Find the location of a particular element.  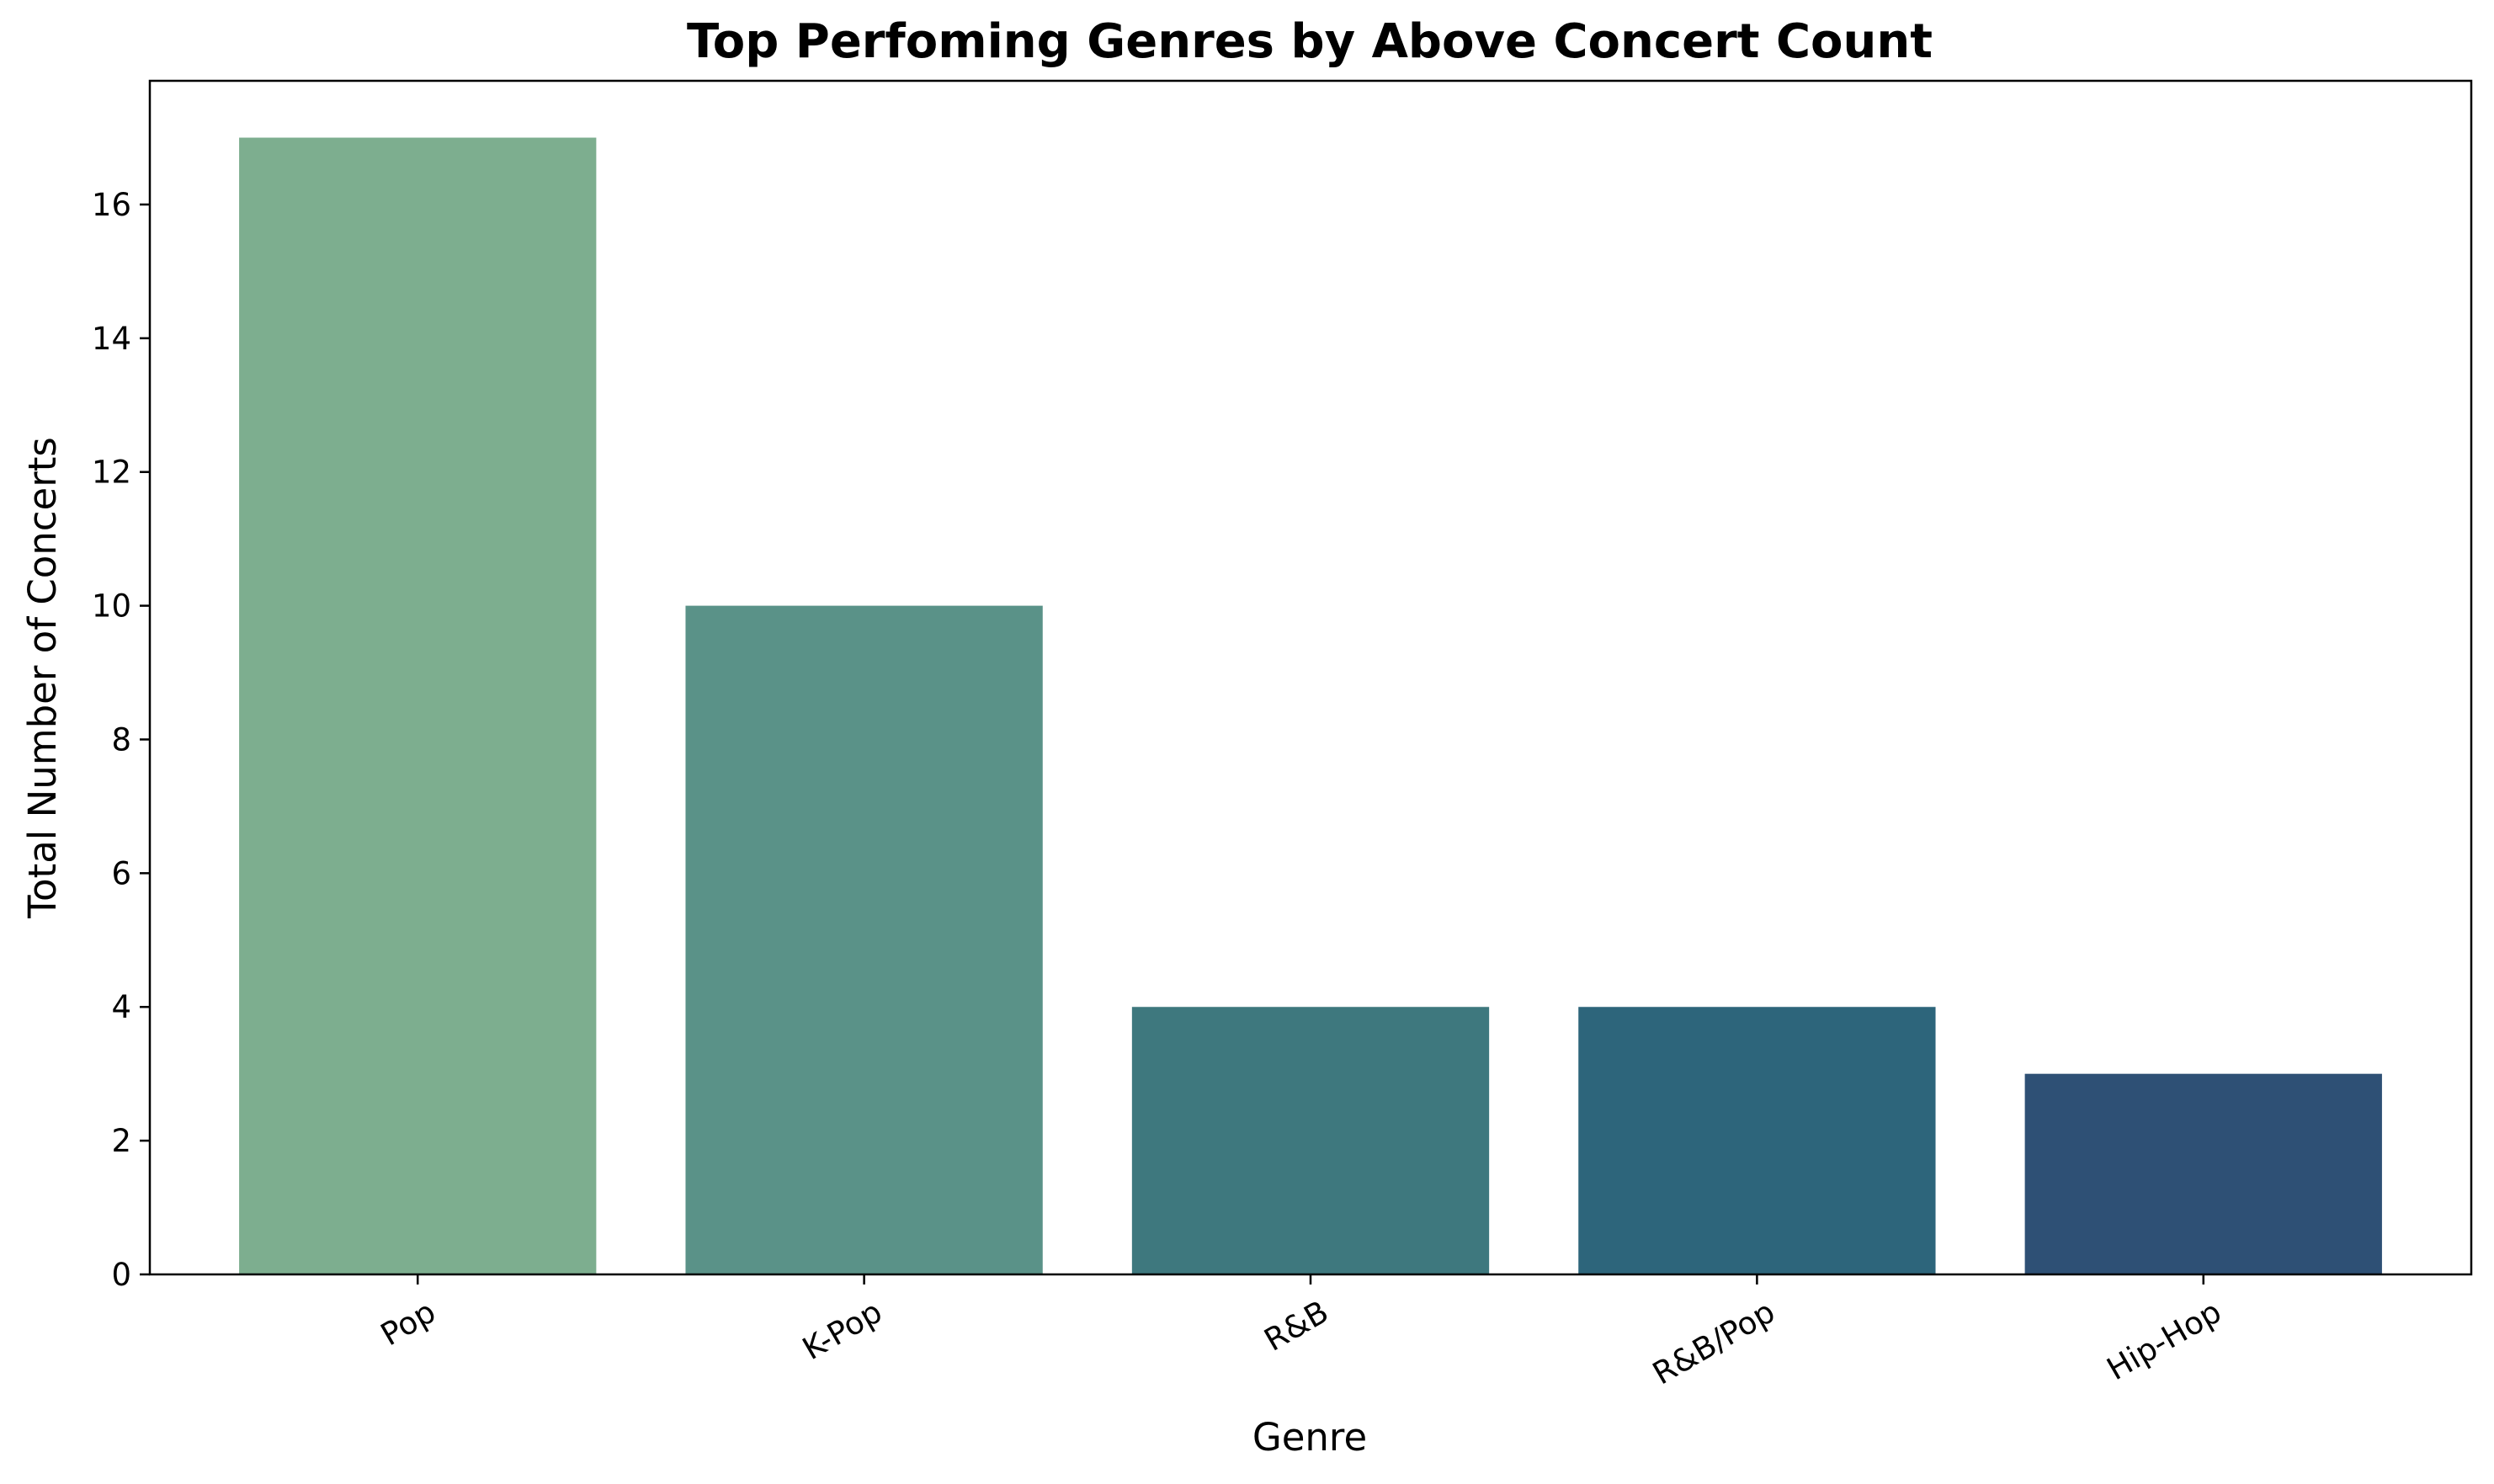

y-tick-label: 8 is located at coordinates (121, 739).